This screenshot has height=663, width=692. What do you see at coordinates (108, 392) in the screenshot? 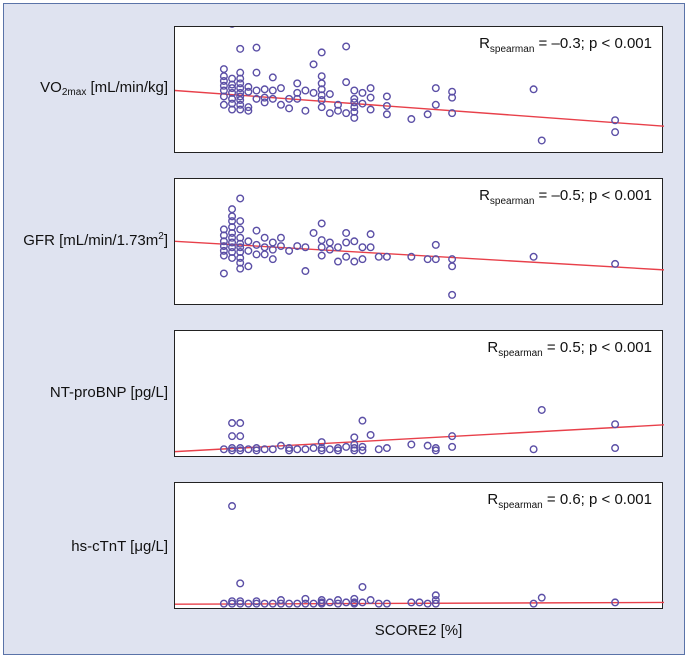
I see `y-label-nt-probnp: NT-proBNP [pg/L]` at bounding box center [108, 392].